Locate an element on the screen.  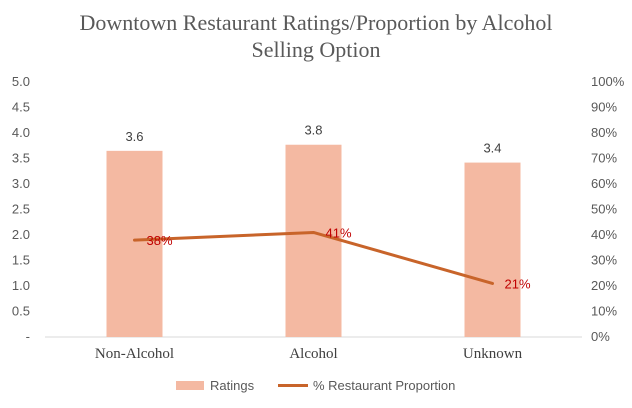
legend: Ratings % Restaurant Proportion is located at coordinates (315, 385).